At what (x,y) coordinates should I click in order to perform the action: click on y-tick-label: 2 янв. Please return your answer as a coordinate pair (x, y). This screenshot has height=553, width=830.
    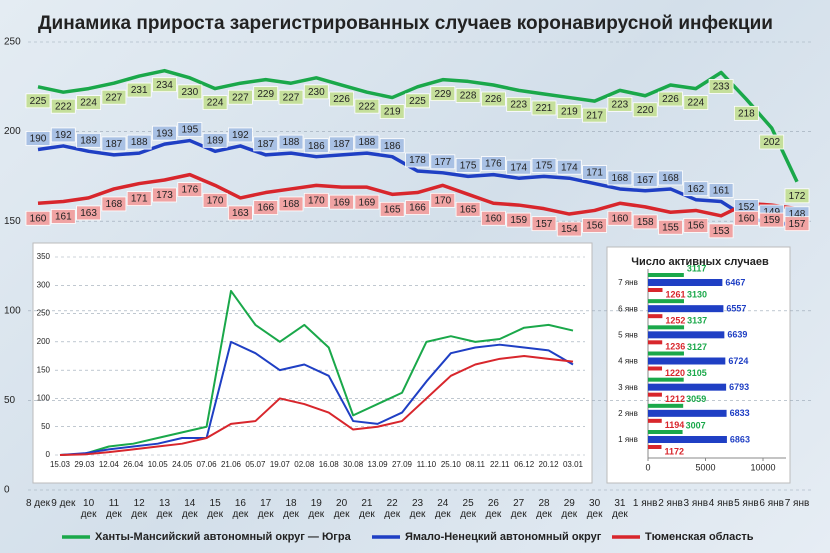
    Looking at the image, I should click on (628, 413).